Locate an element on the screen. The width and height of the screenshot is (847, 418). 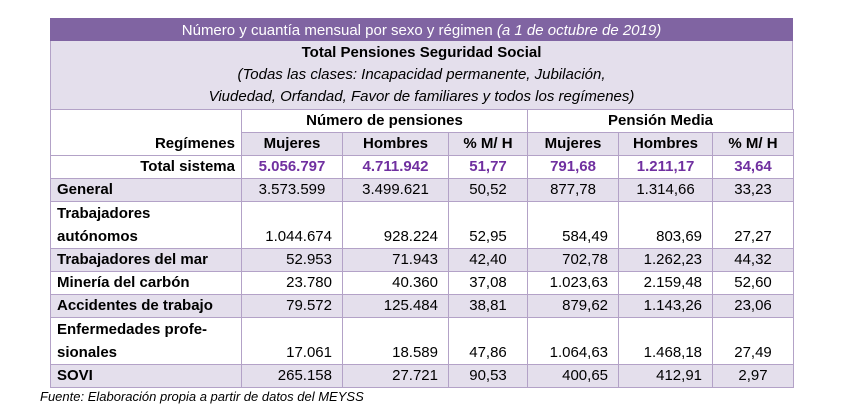
cell: 2,97 is located at coordinates (753, 376).